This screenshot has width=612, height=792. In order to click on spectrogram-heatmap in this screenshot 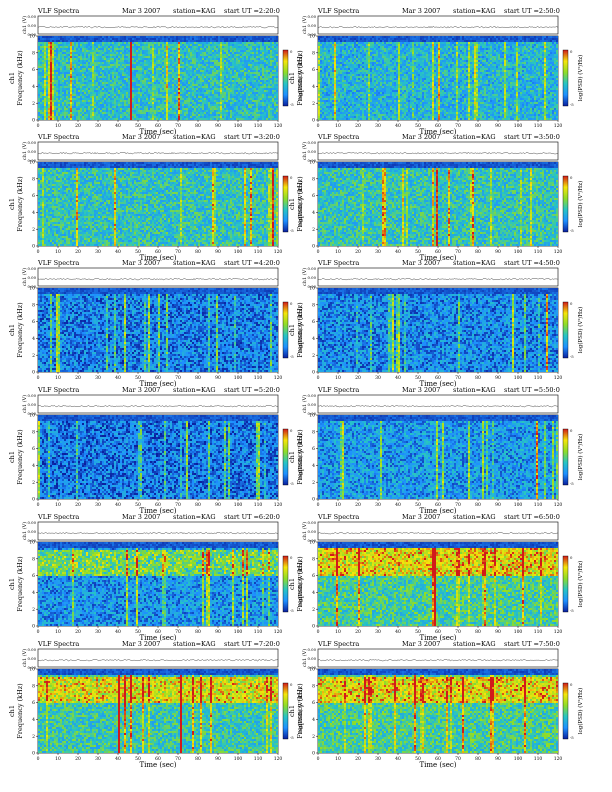, I will do `click(158, 330)`.